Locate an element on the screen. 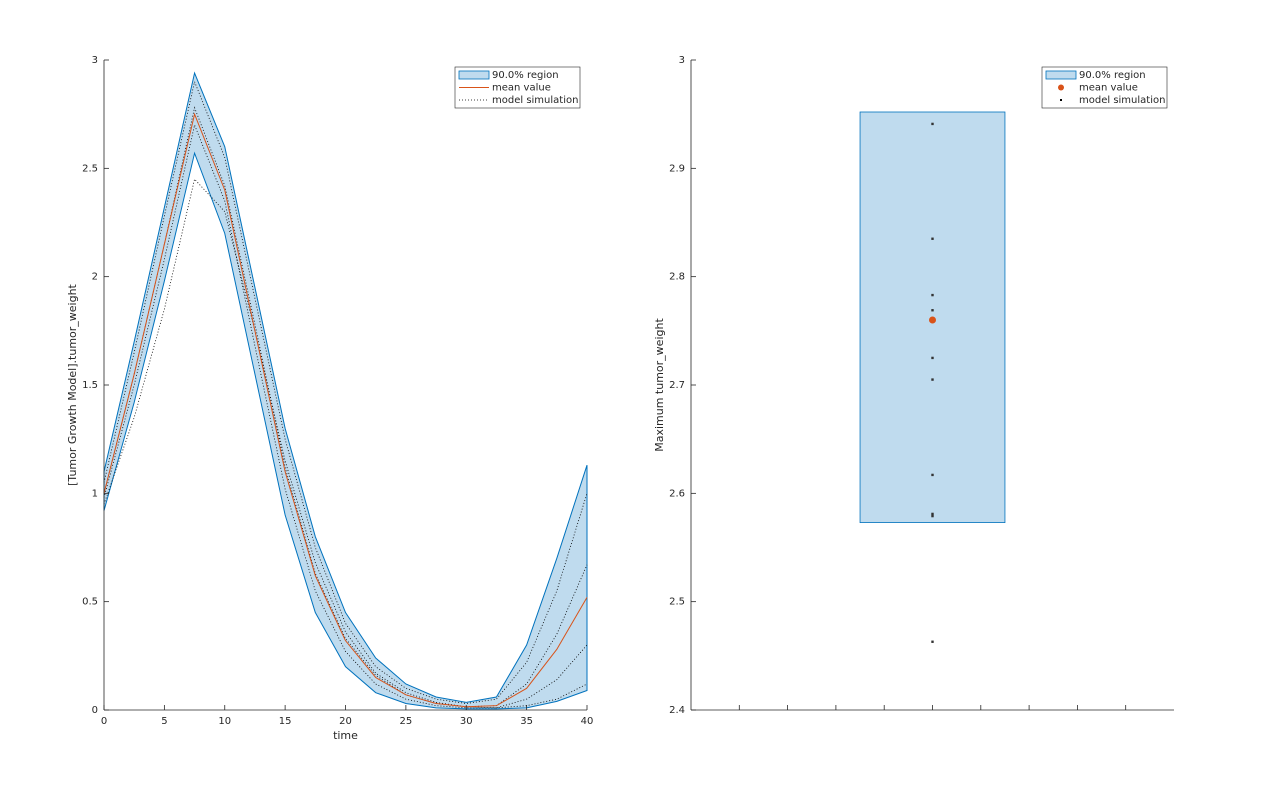  x-tick-label: 30 is located at coordinates (466, 721).